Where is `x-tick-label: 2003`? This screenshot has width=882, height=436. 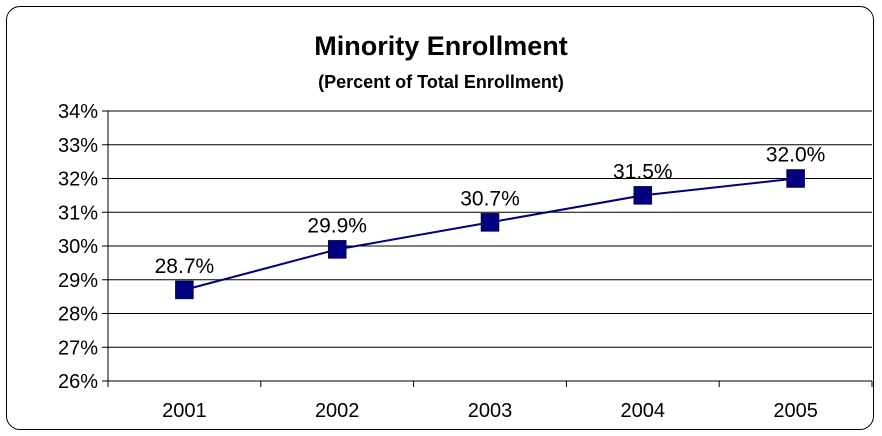 x-tick-label: 2003 is located at coordinates (490, 411).